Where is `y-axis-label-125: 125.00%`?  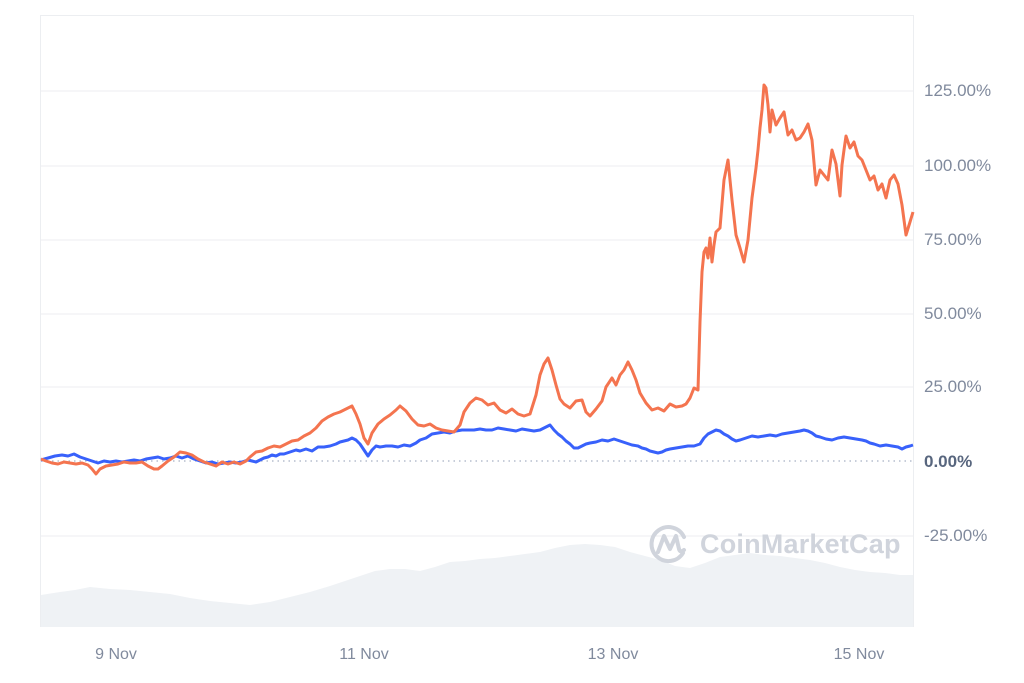
y-axis-label-125: 125.00% is located at coordinates (958, 90).